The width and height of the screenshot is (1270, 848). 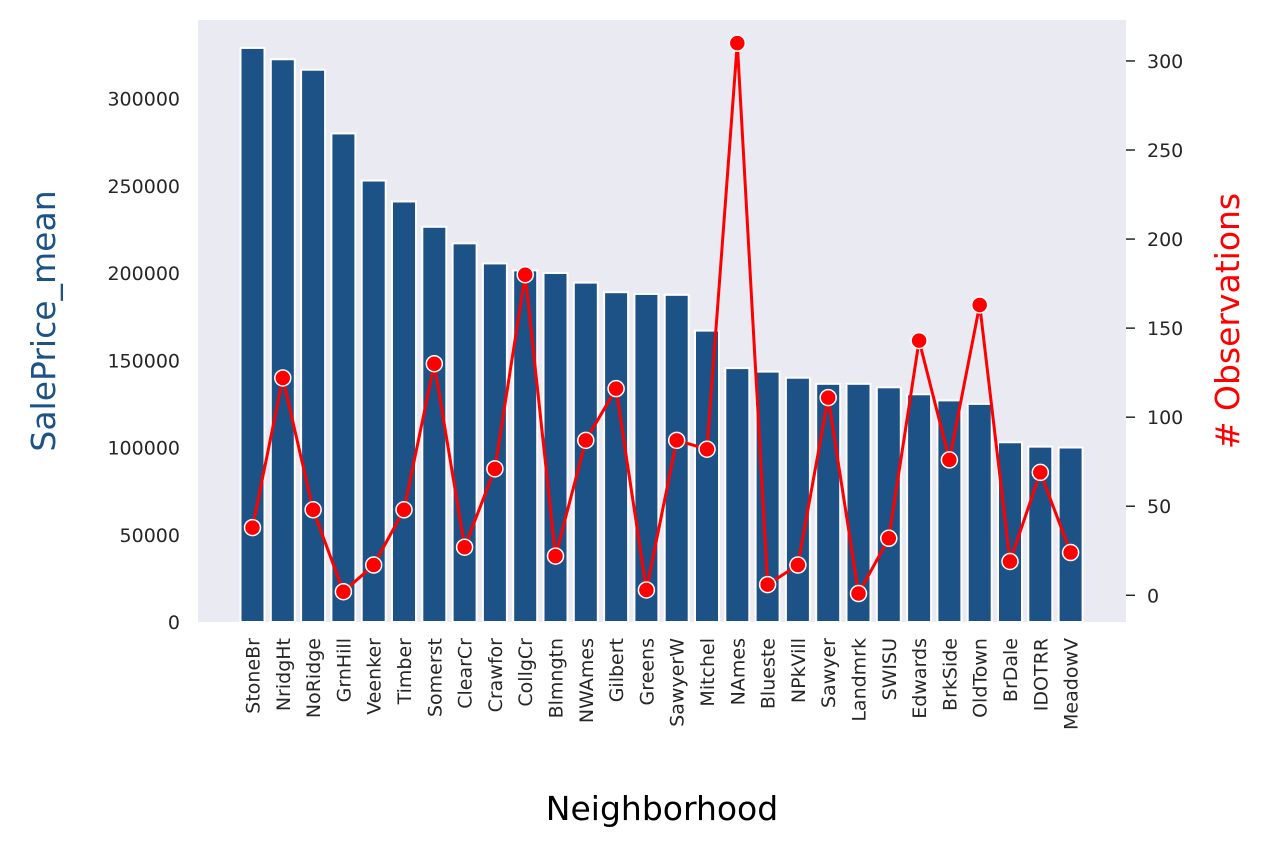 I want to click on right-tick-label: 50, so click(x=1159, y=507).